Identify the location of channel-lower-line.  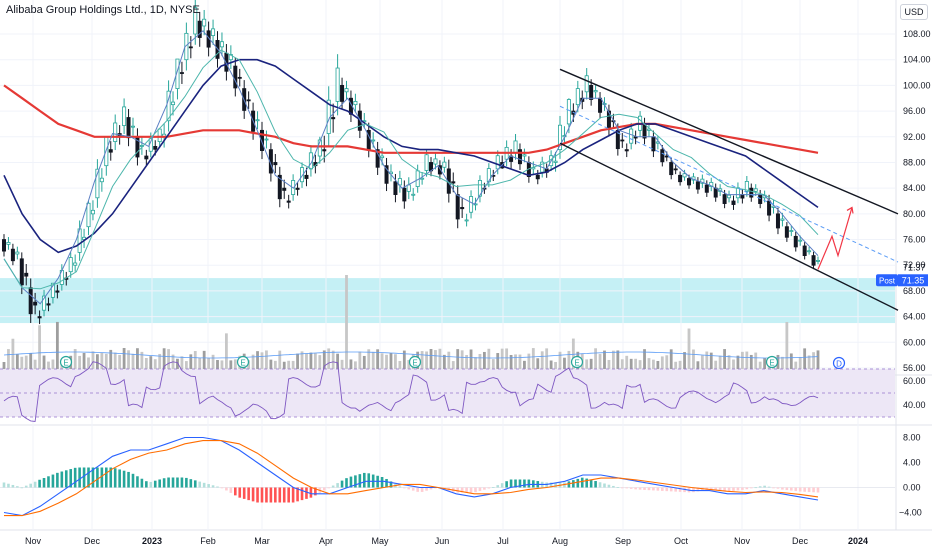
(729, 226).